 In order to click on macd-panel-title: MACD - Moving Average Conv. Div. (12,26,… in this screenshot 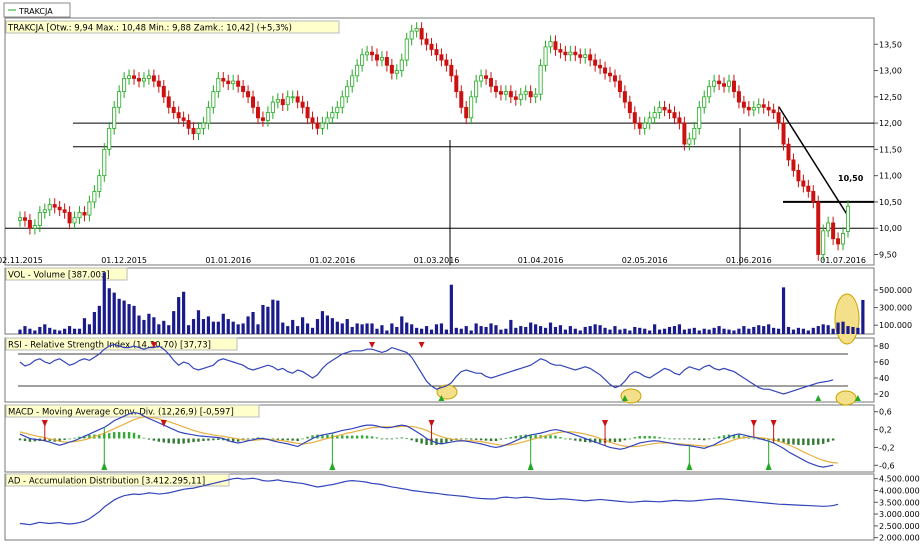, I will do `click(121, 413)`.